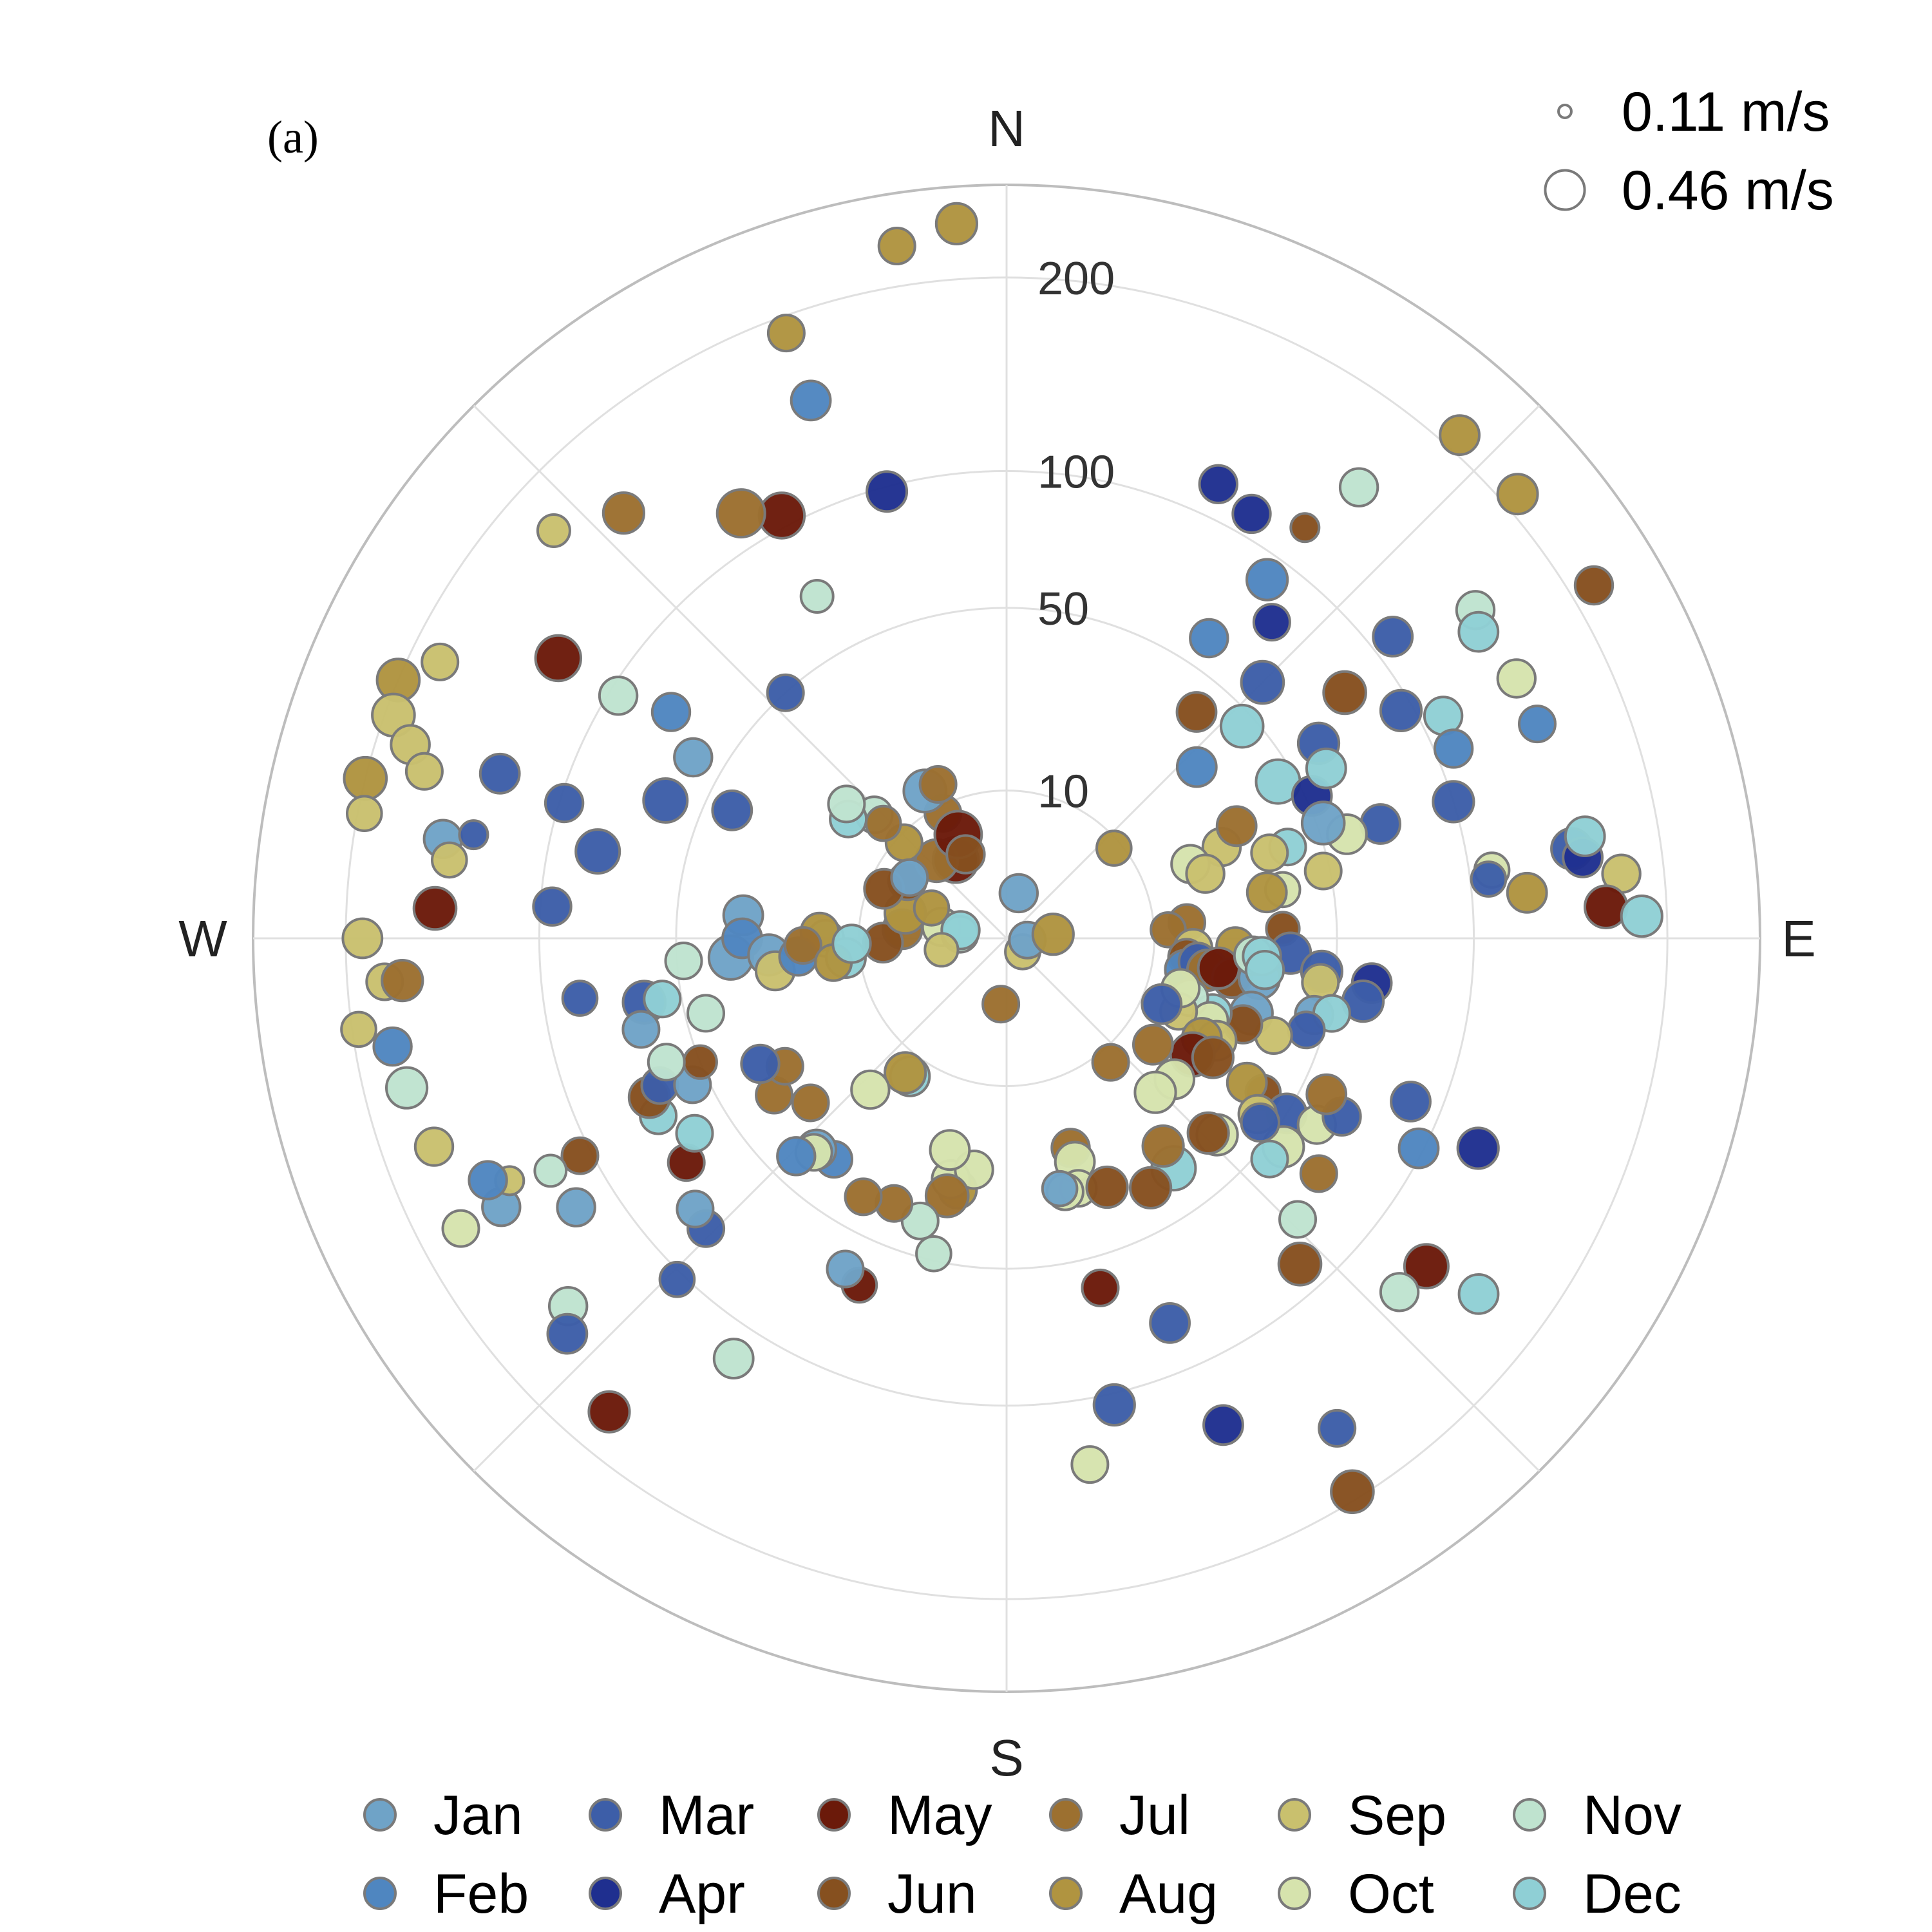  I want to click on compass-label-N: N, so click(1007, 128).